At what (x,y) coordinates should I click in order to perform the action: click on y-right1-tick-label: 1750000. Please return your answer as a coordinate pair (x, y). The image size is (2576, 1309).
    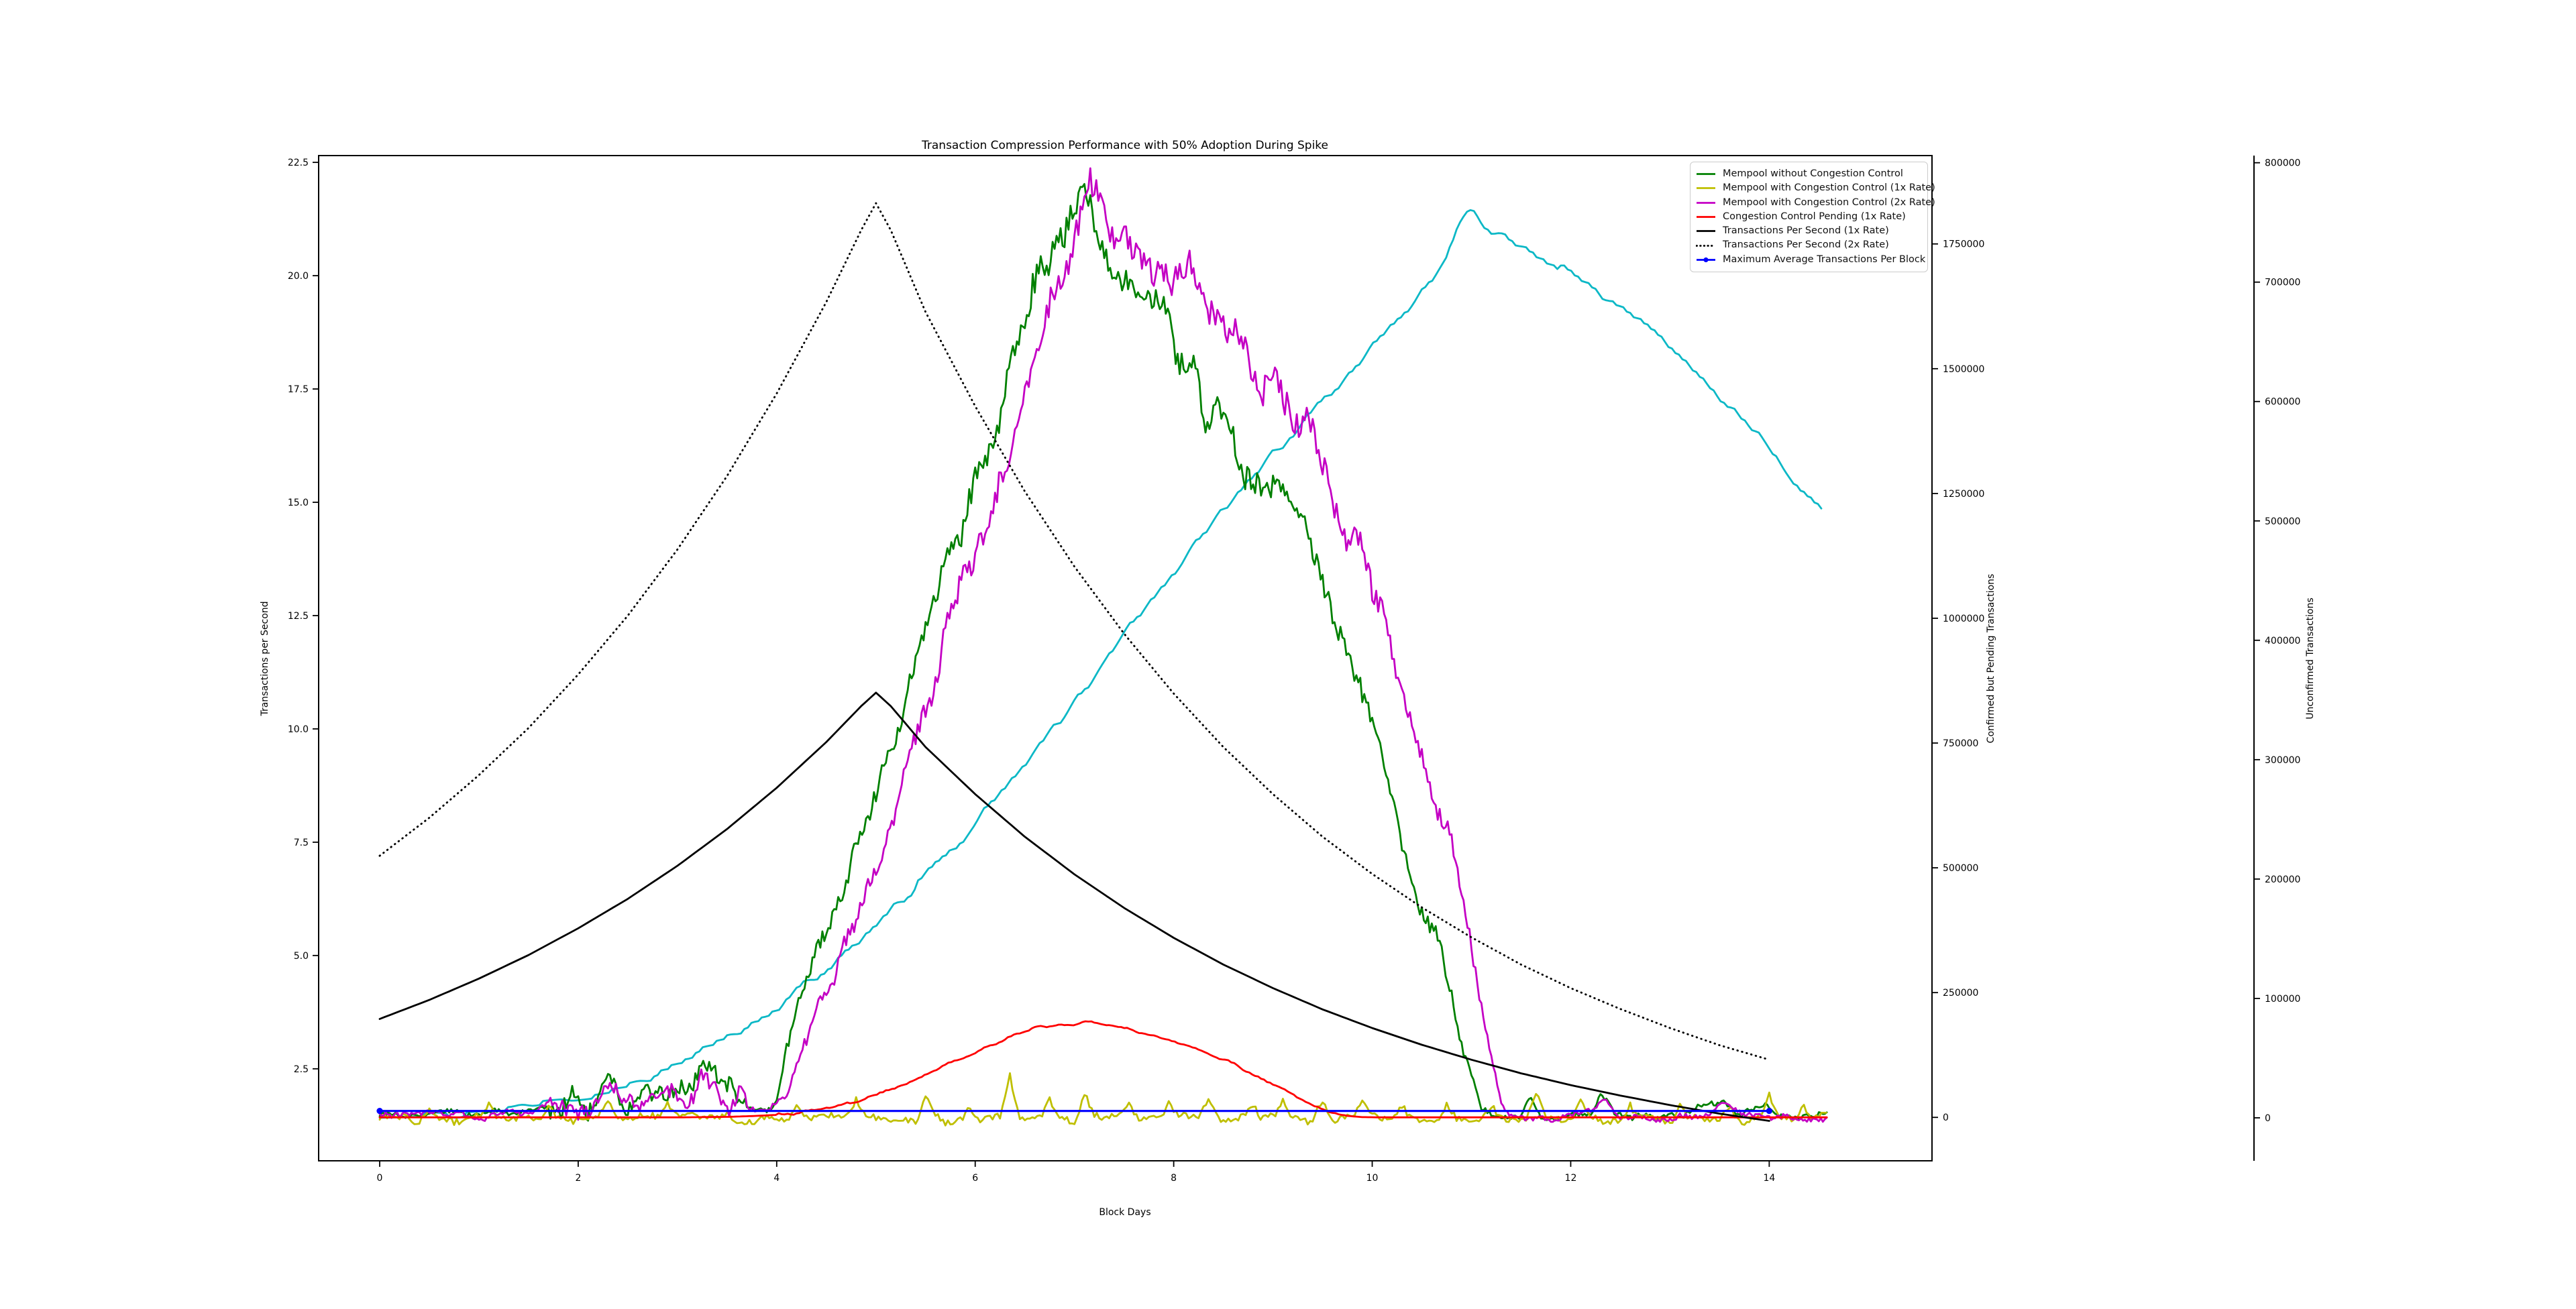
    Looking at the image, I should click on (1963, 244).